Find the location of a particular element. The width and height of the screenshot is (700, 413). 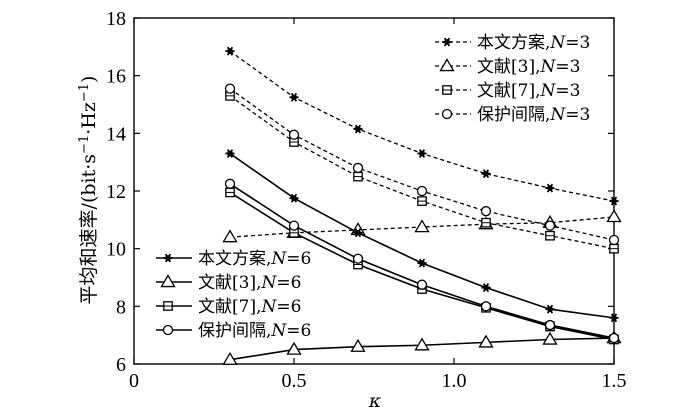

legend-label-text: 文献[3], is located at coordinates (229, 283).